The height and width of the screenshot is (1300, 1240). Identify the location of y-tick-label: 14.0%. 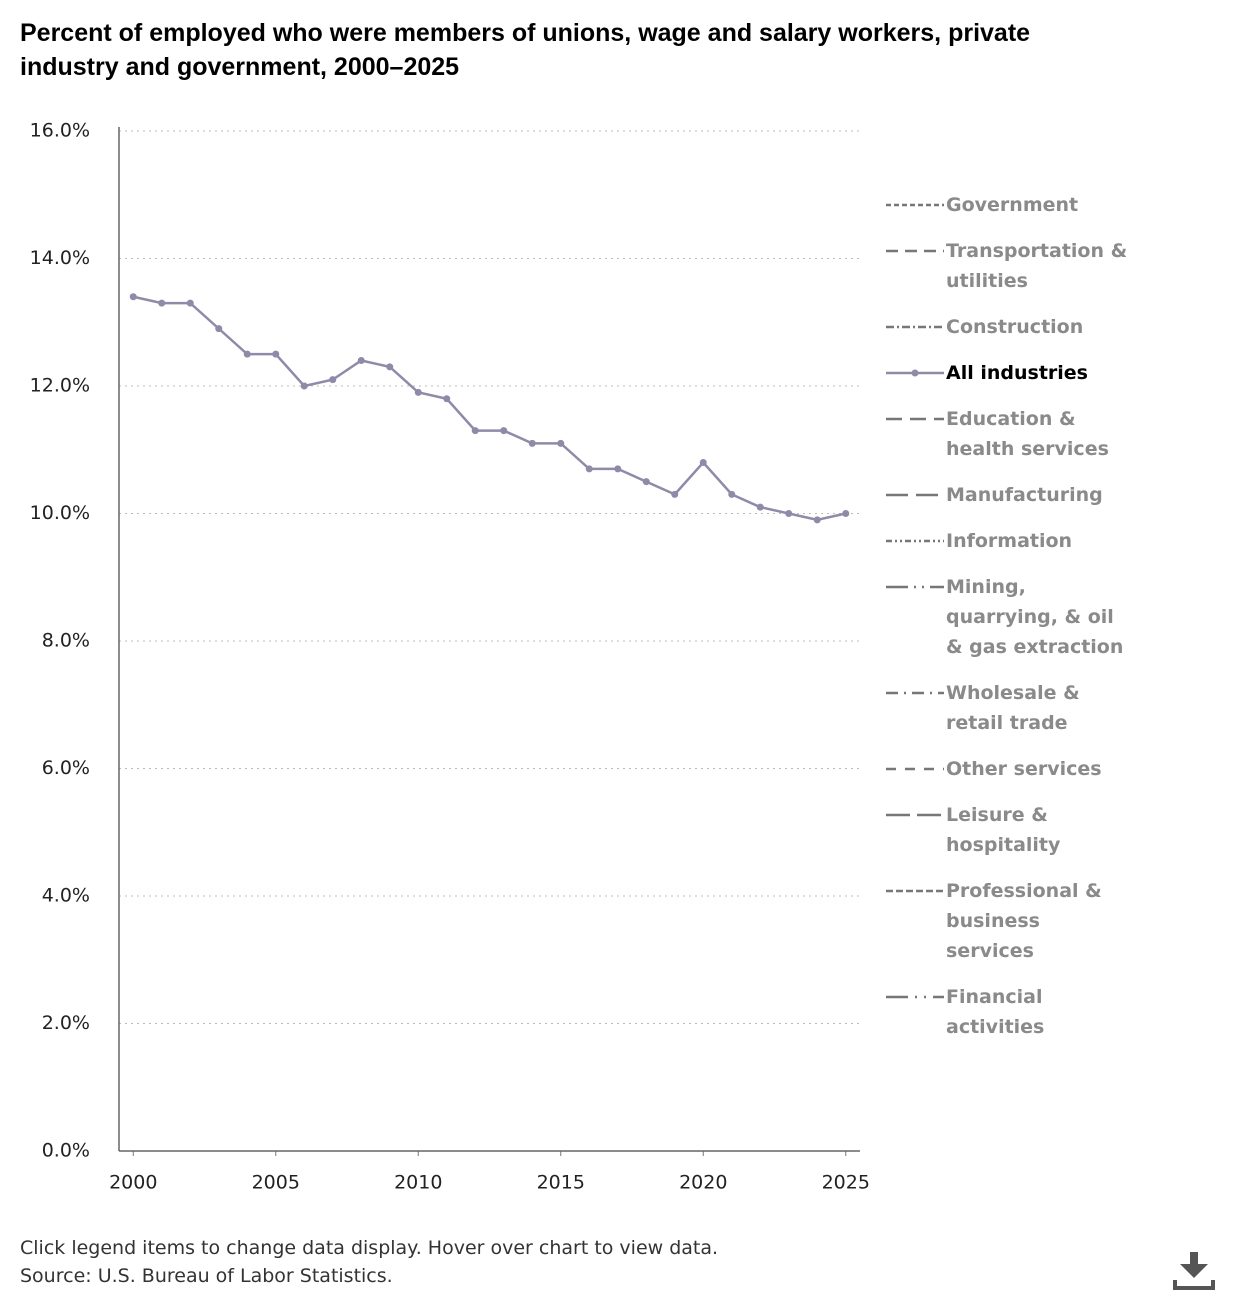
(60, 258).